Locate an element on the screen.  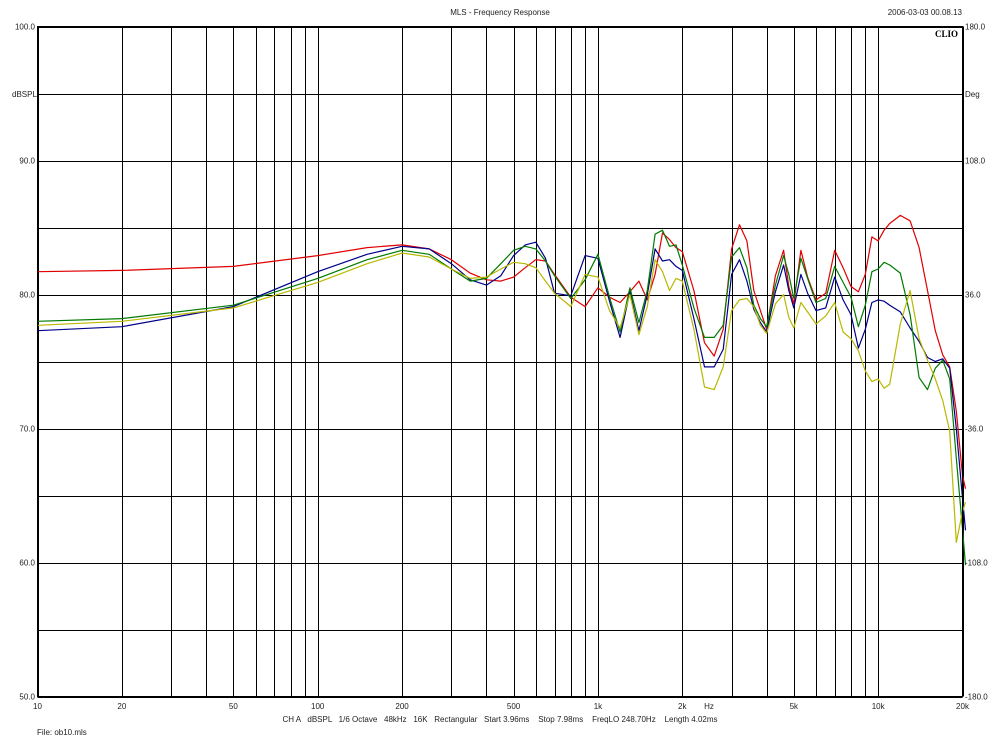
chart-datetime: 2006-03-03 00.08.13 is located at coordinates (925, 12).